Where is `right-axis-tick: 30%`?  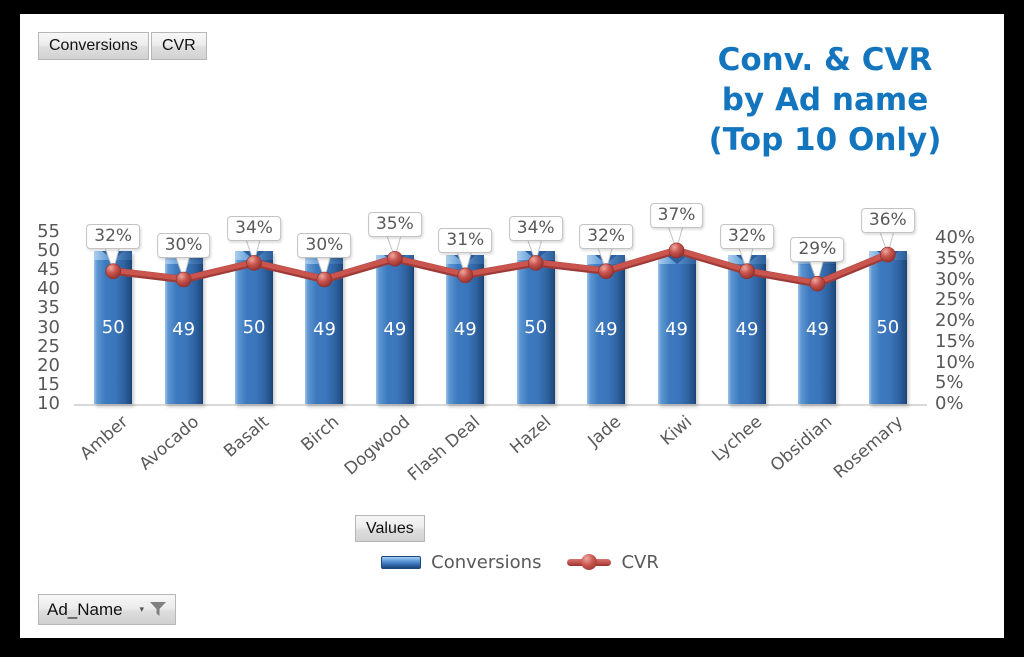 right-axis-tick: 30% is located at coordinates (955, 279).